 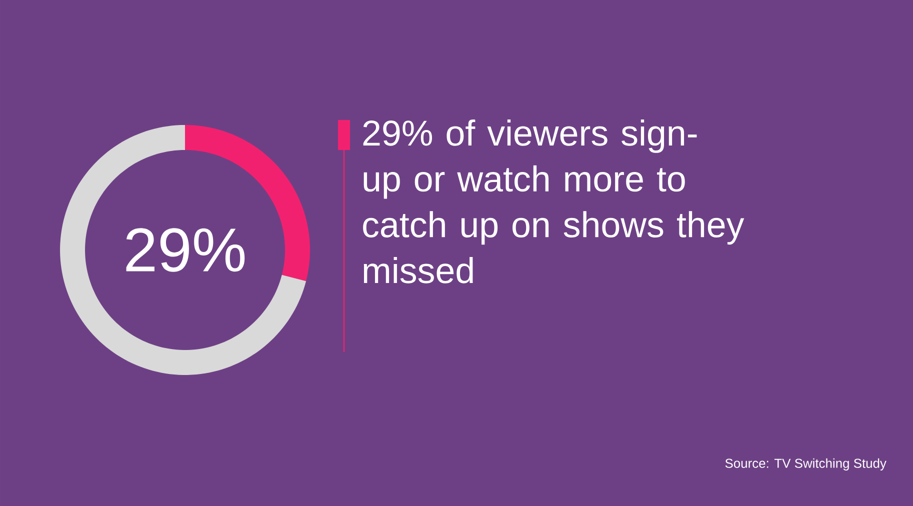 What do you see at coordinates (553, 202) in the screenshot?
I see `text: 29% of viewers sign-up or watch more to catch up on shows they missed` at bounding box center [553, 202].